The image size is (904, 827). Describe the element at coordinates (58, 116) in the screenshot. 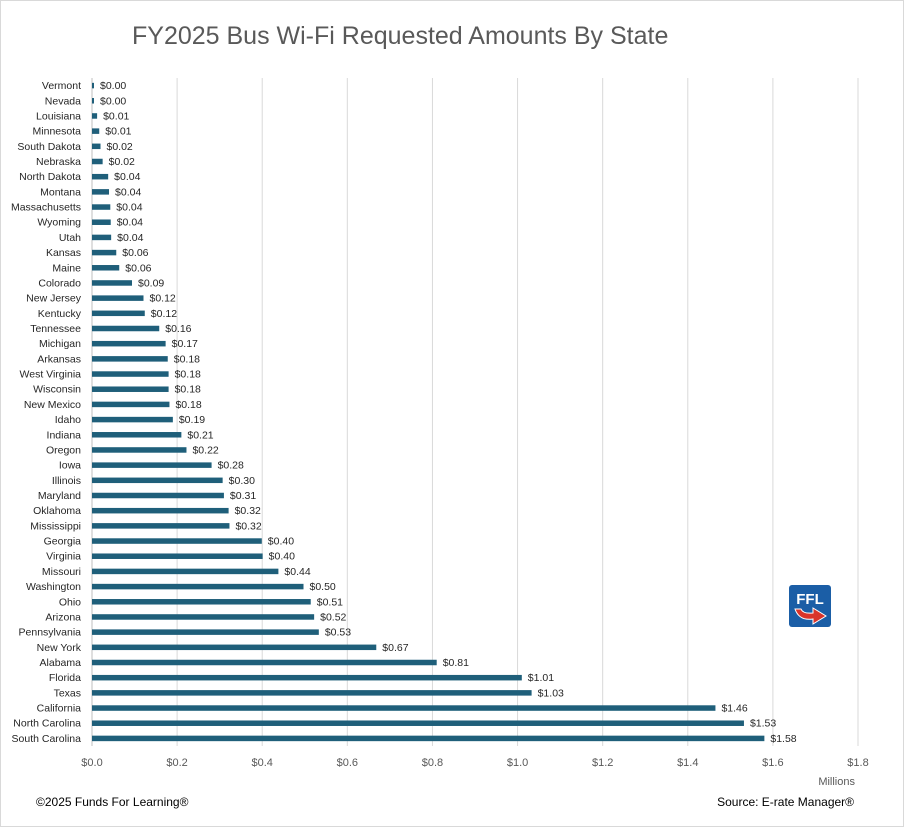

I see `category-label: Louisiana` at that location.